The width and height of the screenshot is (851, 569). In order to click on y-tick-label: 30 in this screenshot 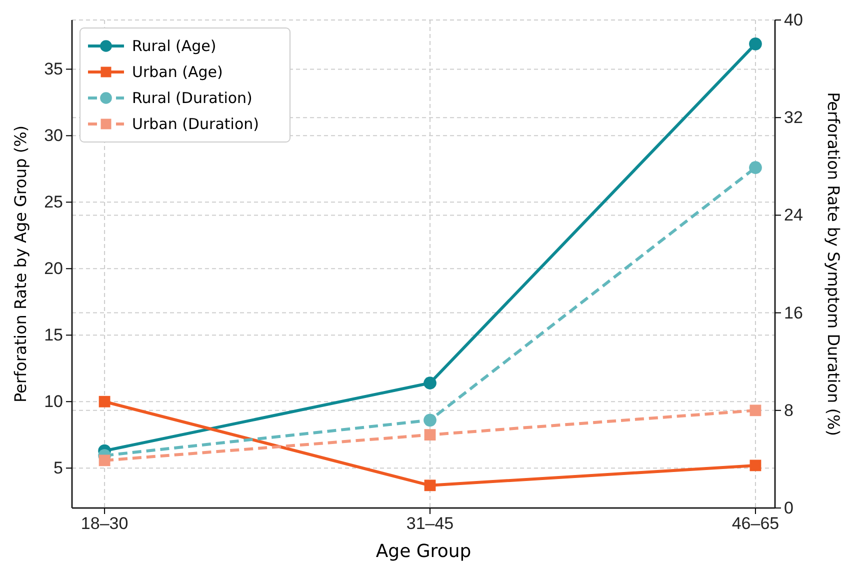, I will do `click(53, 136)`.